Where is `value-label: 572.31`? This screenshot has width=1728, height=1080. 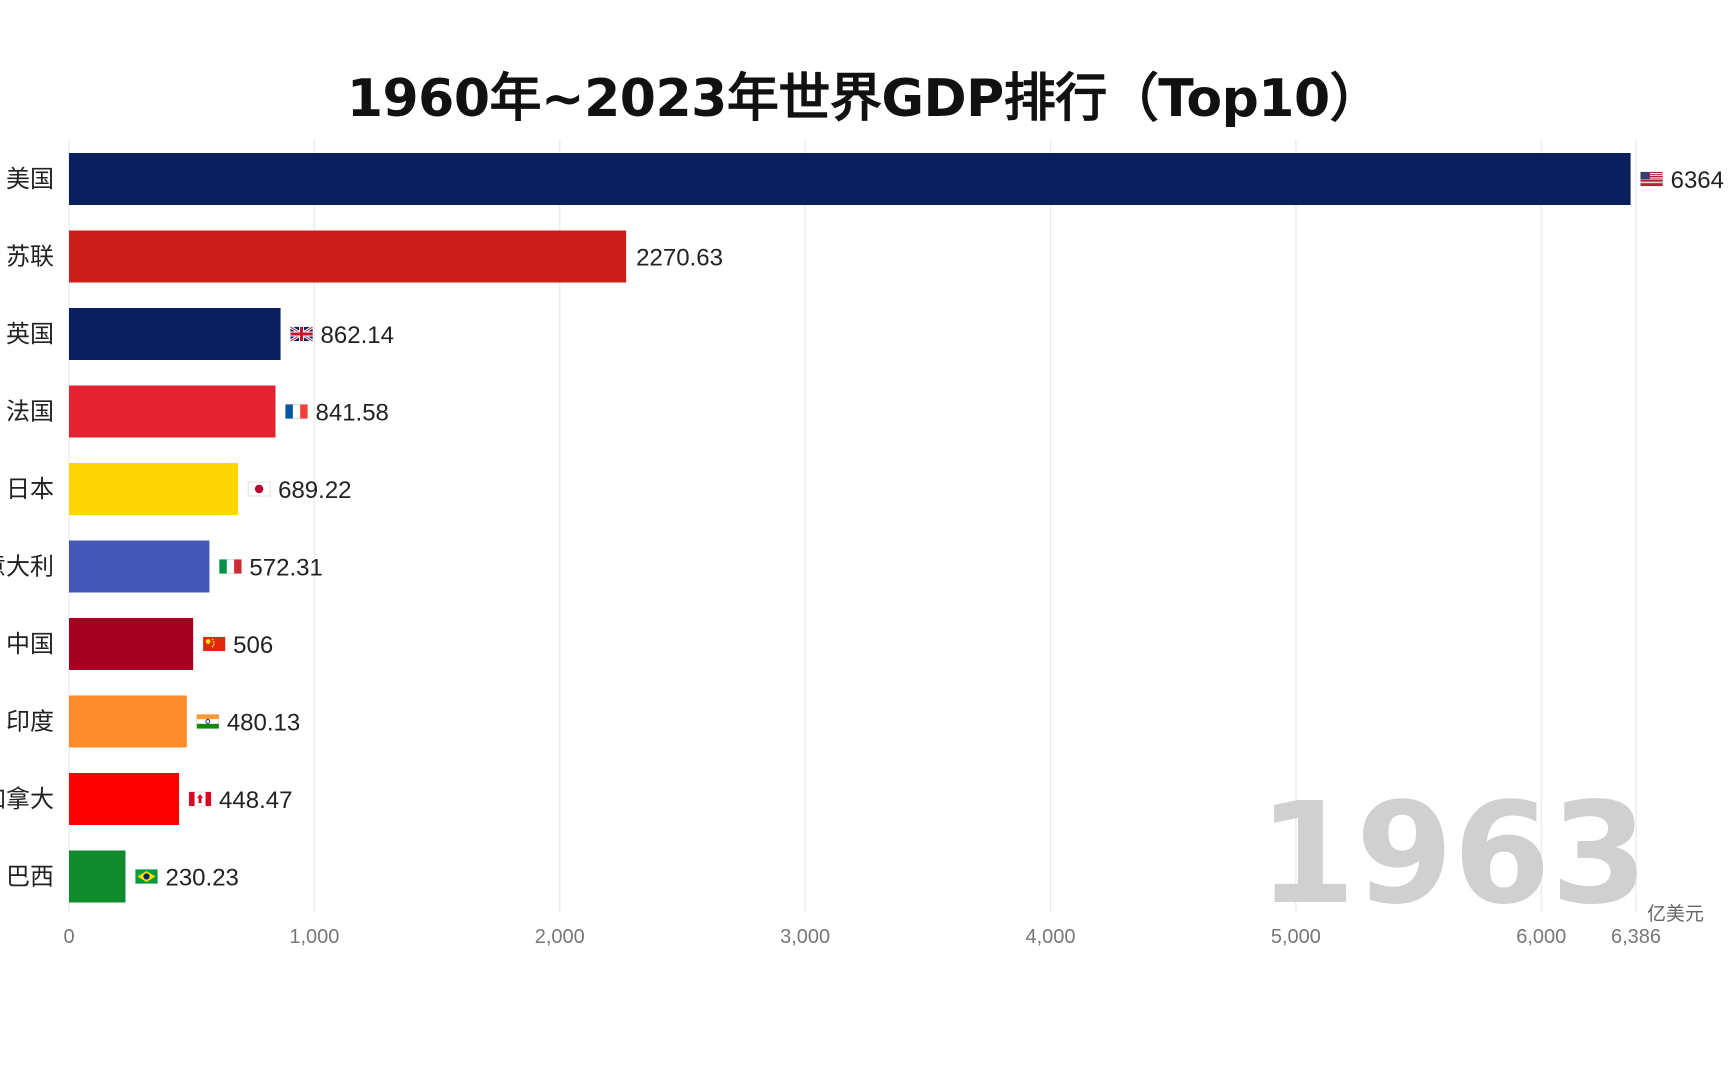 value-label: 572.31 is located at coordinates (285, 568).